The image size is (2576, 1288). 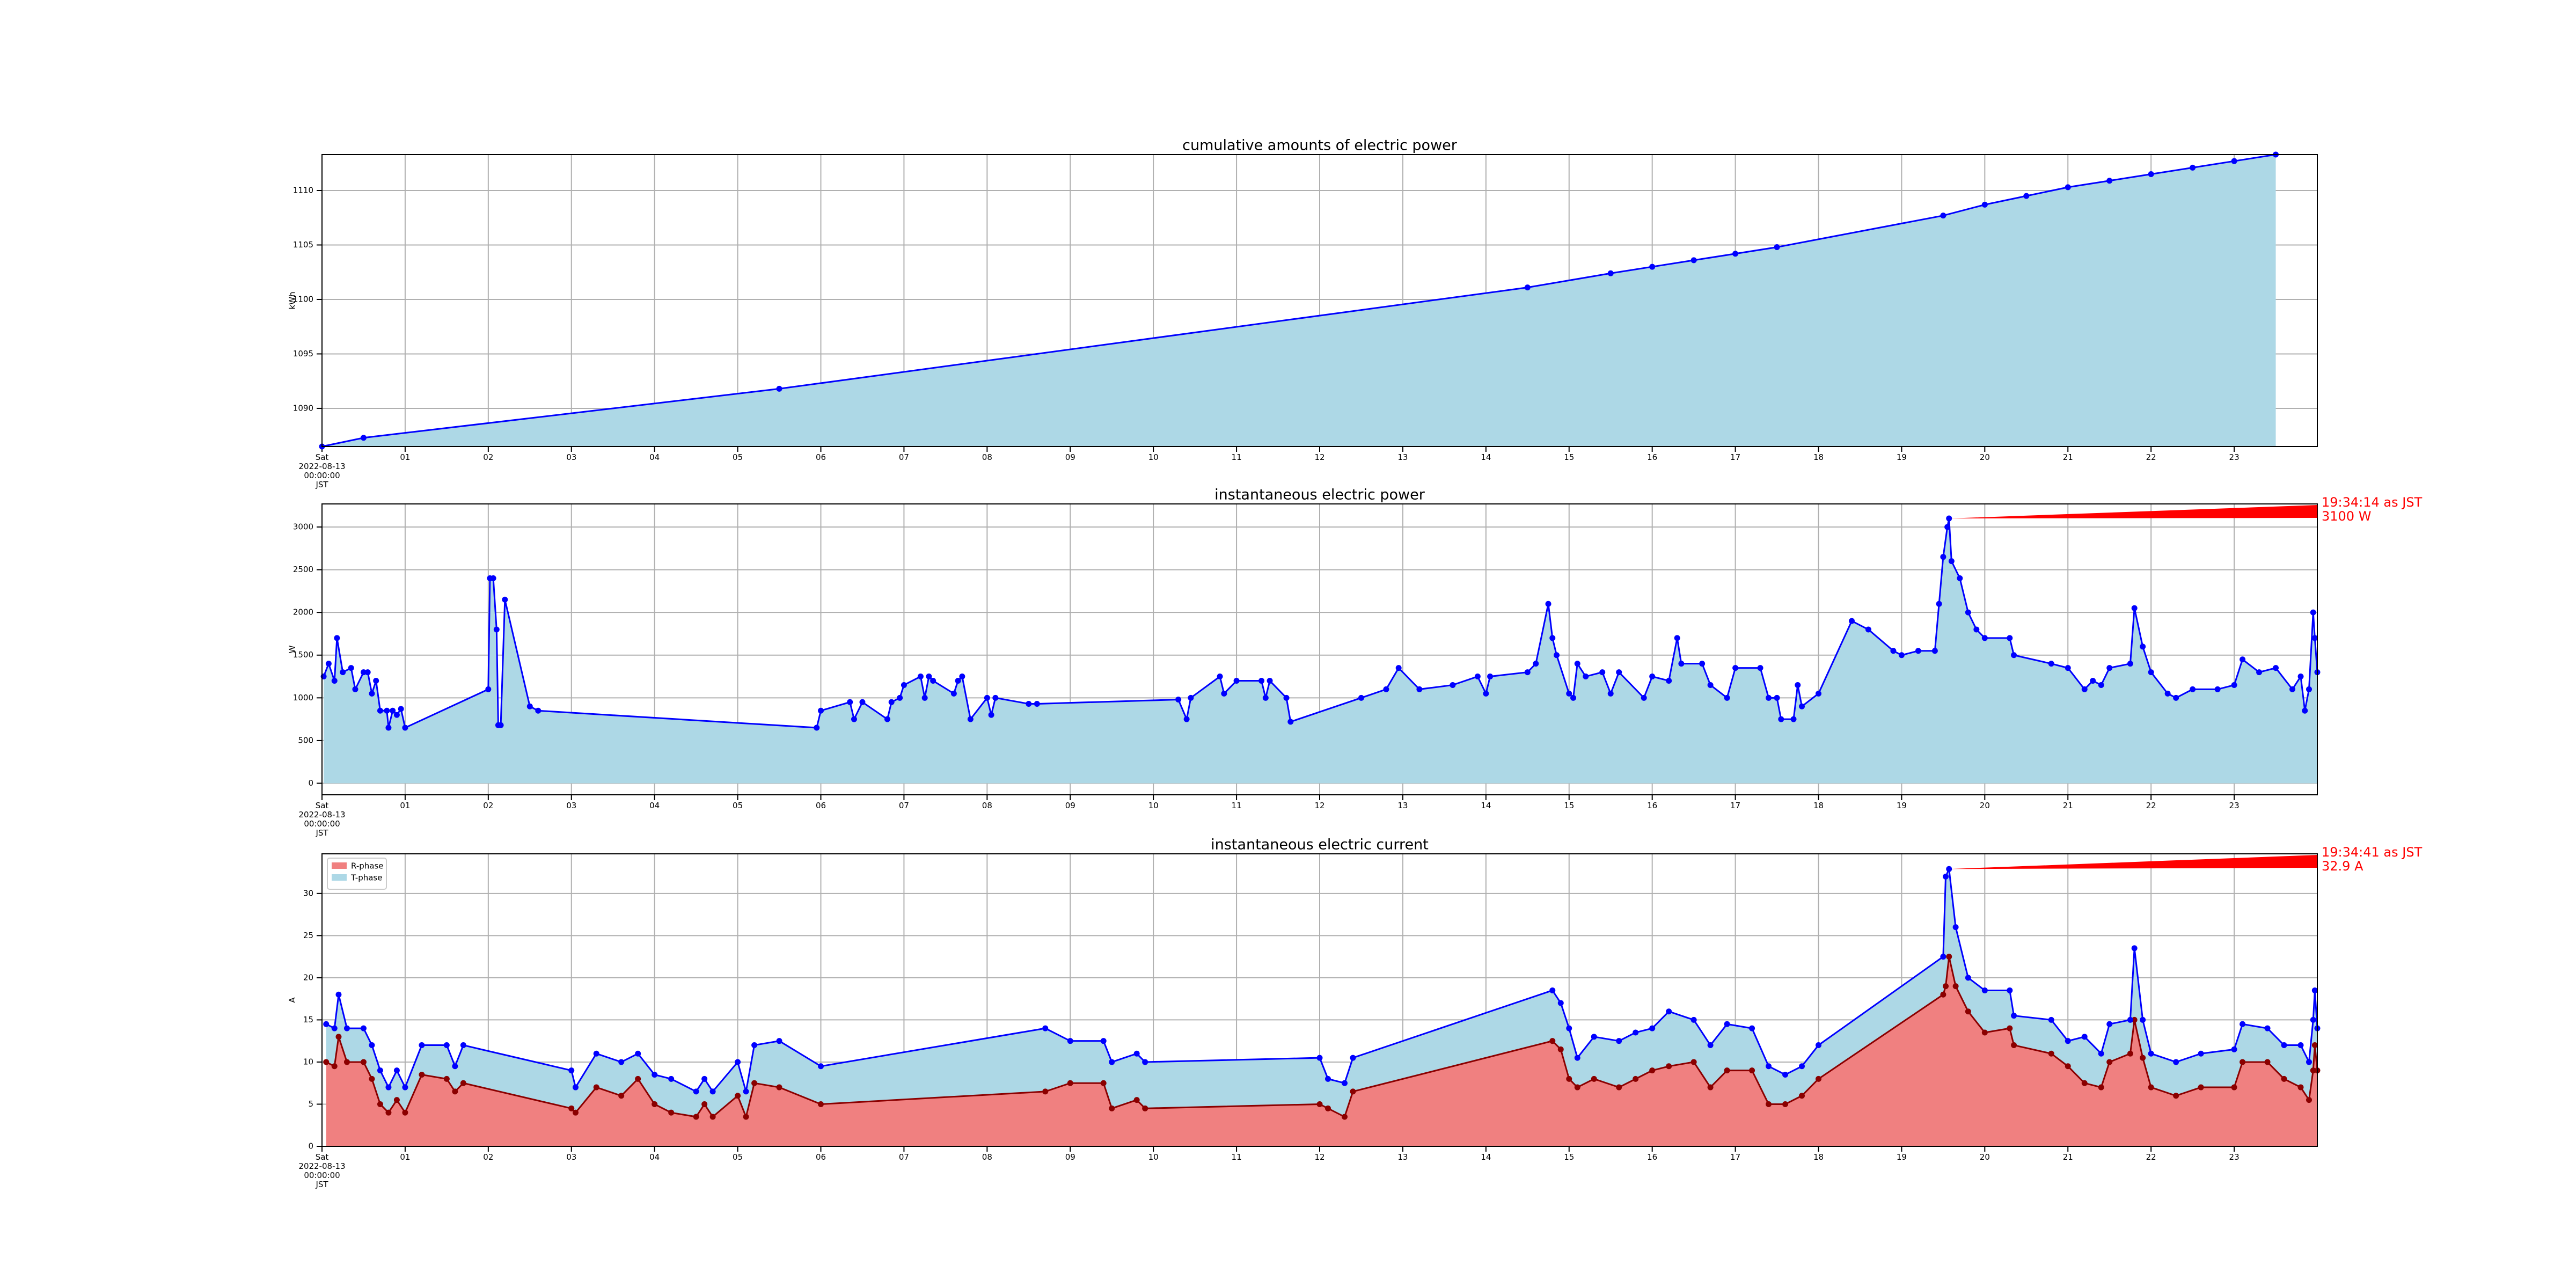 I want to click on y-tick-label: 1000, so click(x=303, y=697).